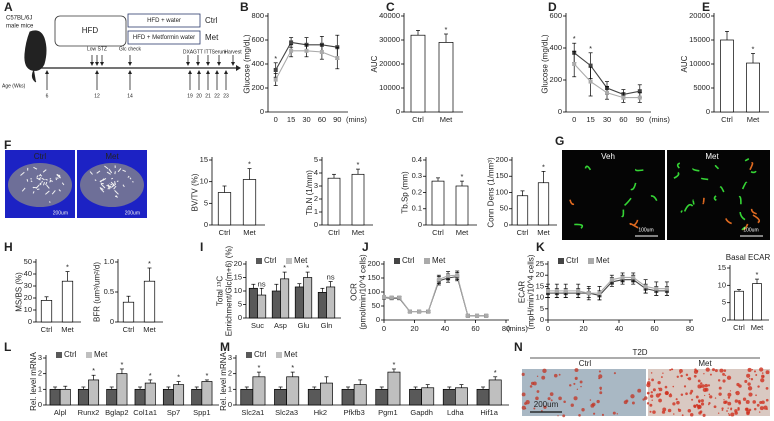 Image resolution: width=774 pixels, height=421 pixels. Describe the element at coordinates (164, 38) in the screenshot. I see `metformin-label: HFD + Metformin water` at that location.